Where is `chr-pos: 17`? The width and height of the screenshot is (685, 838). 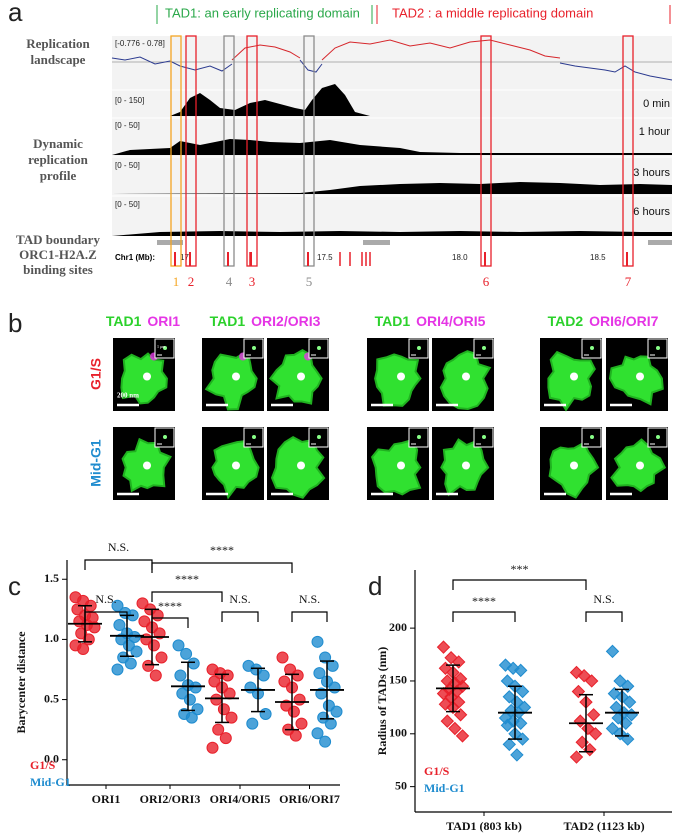
chr-pos: 17 is located at coordinates (184, 257).